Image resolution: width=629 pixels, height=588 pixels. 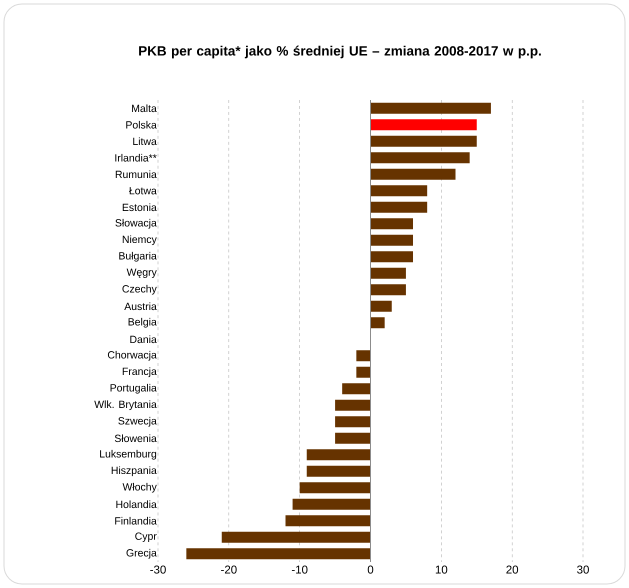 I want to click on y-tick-label: Szwecja, so click(x=137, y=421).